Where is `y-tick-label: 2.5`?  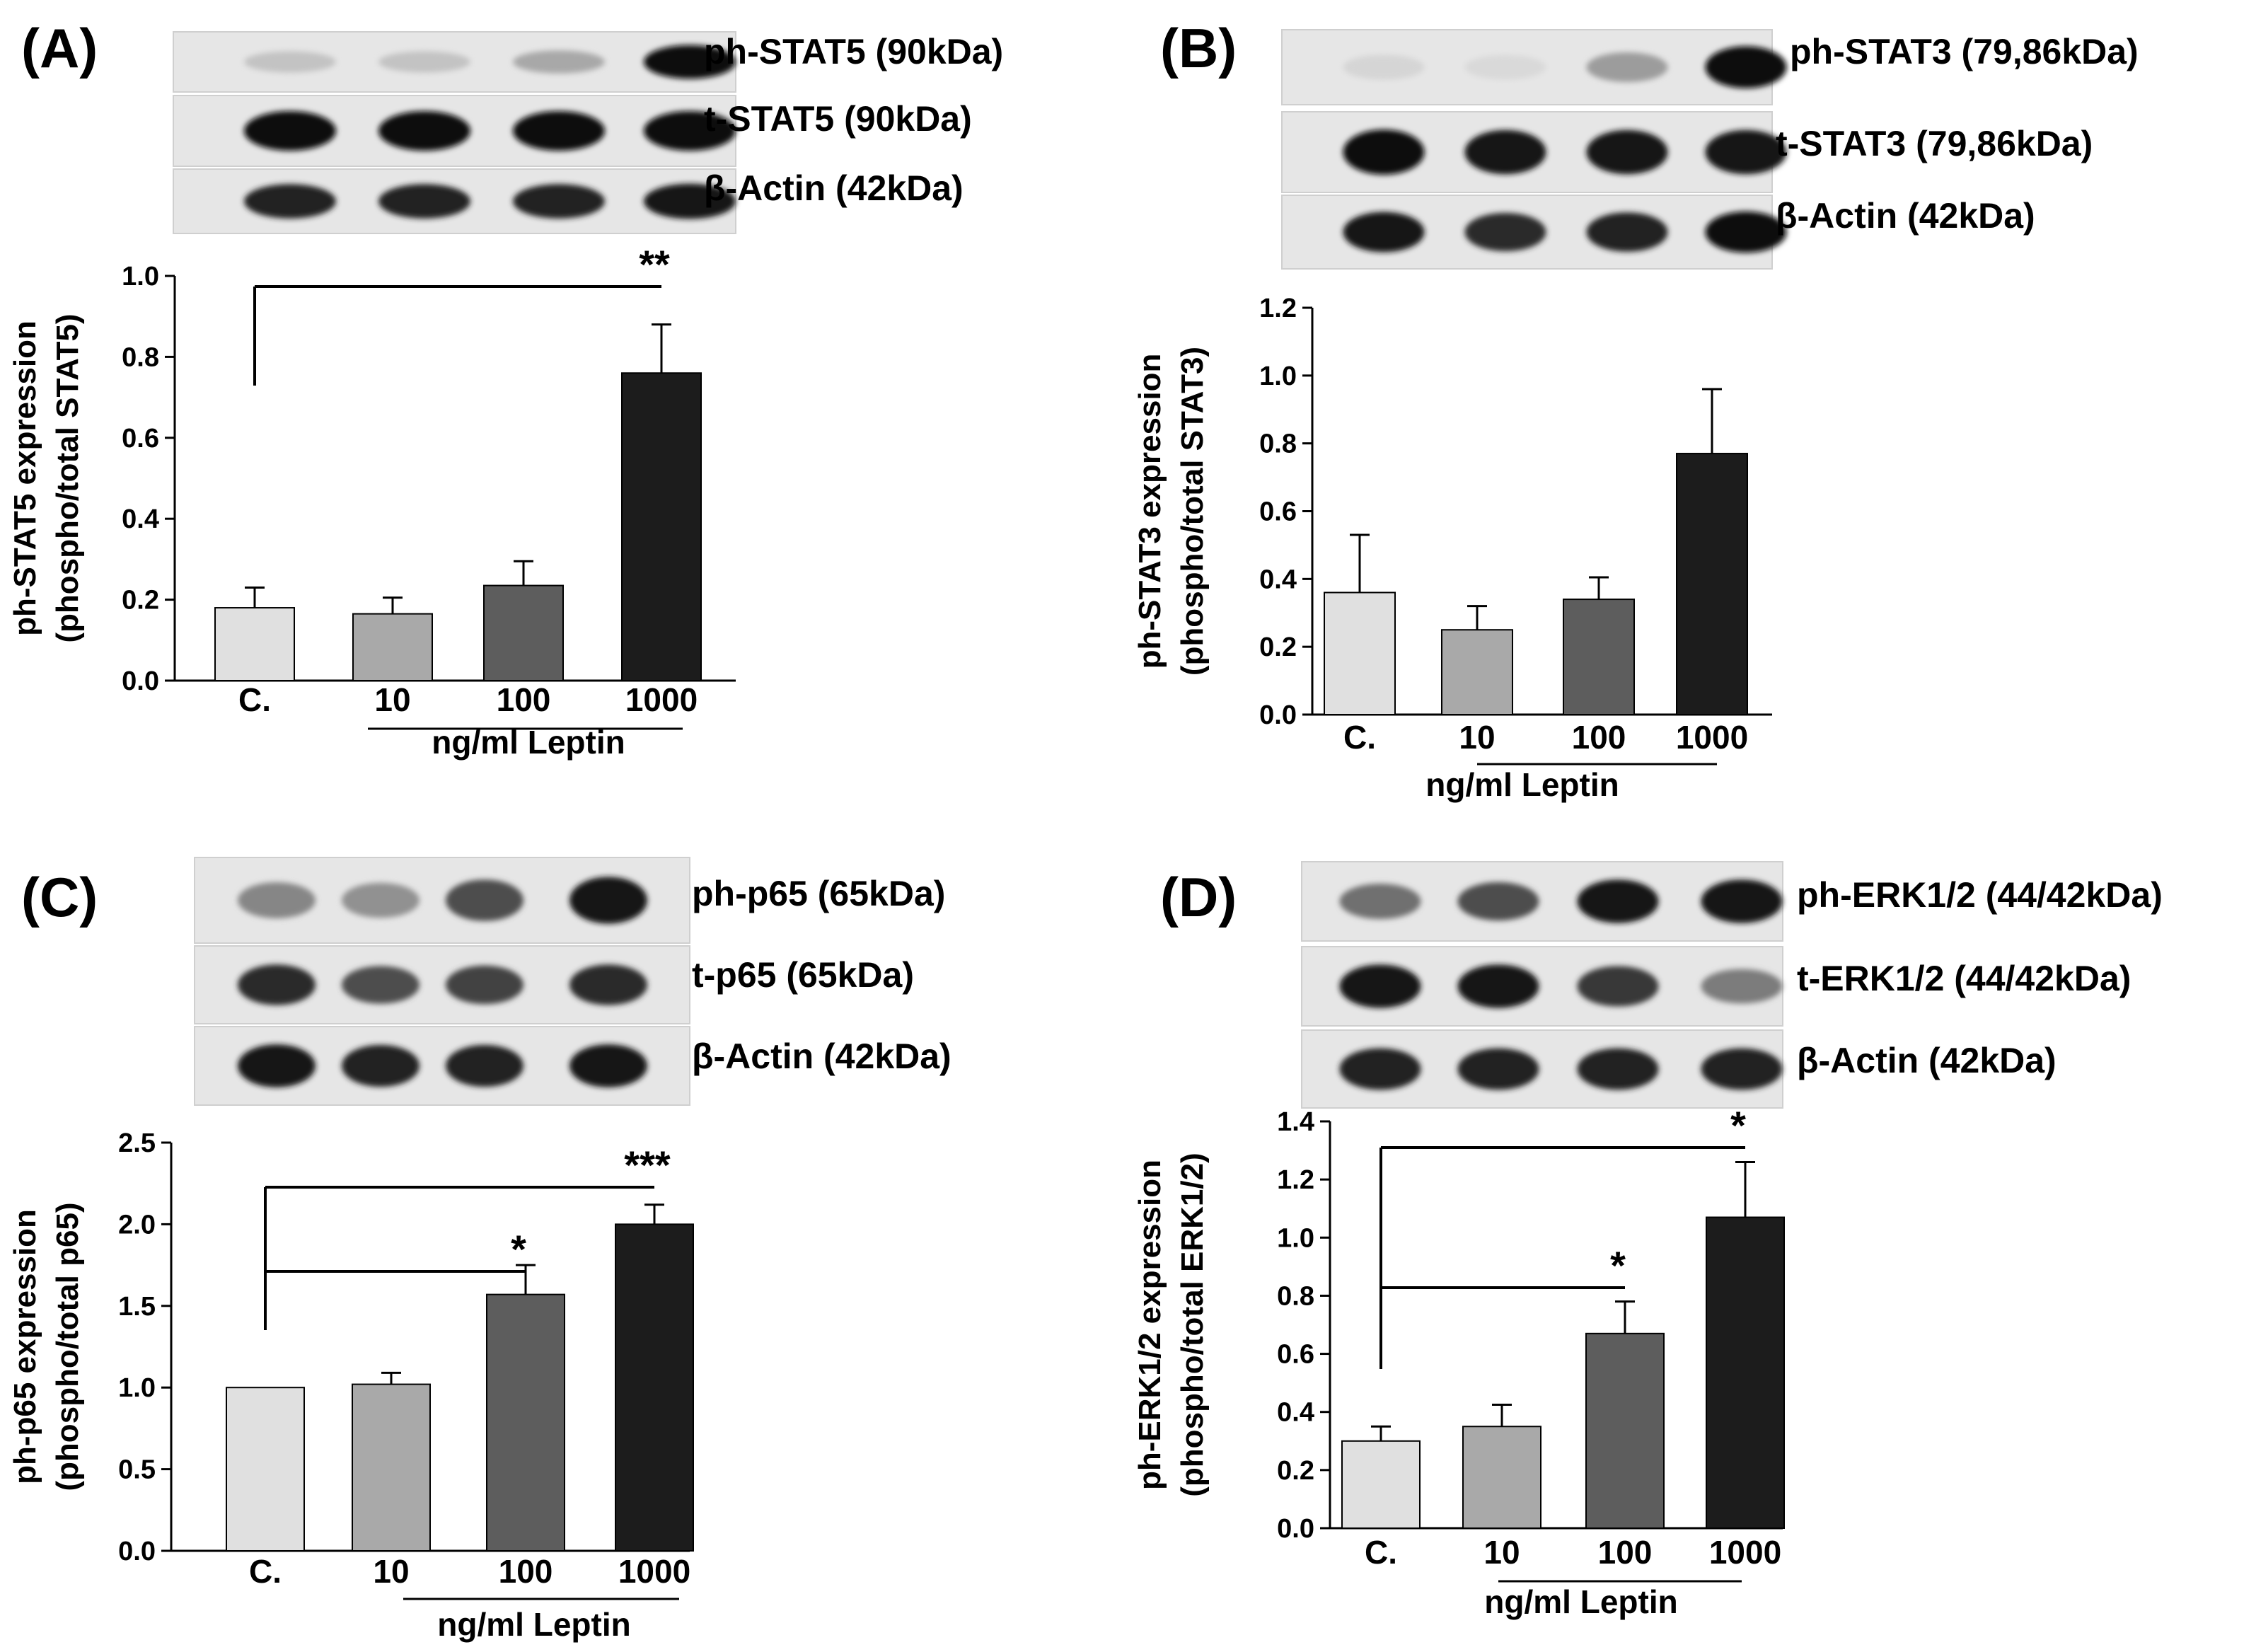 y-tick-label: 2.5 is located at coordinates (137, 1143).